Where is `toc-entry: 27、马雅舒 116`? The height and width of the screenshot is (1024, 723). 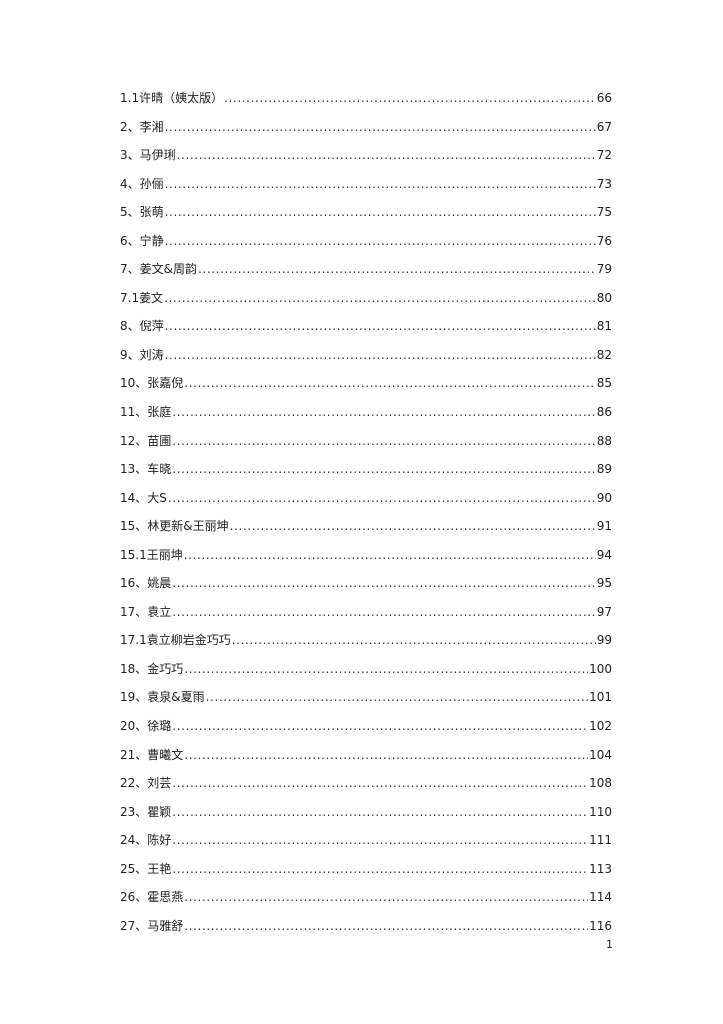 toc-entry: 27、马雅舒 116 is located at coordinates (366, 931).